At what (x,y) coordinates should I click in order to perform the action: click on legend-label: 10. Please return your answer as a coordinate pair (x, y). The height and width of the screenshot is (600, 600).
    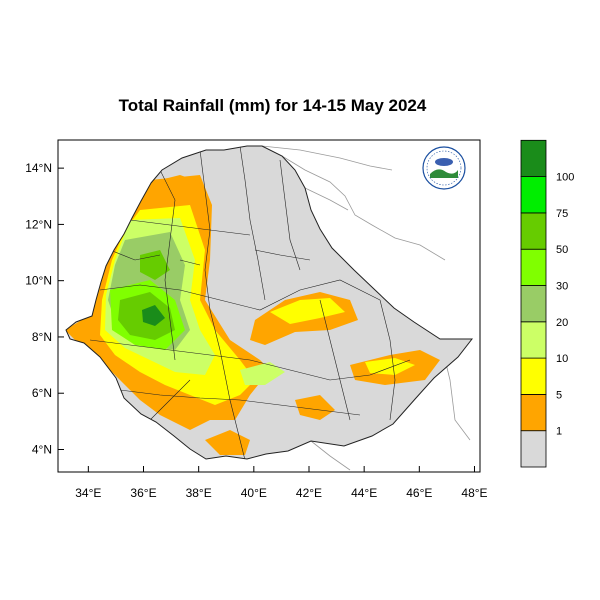
    Looking at the image, I should click on (562, 359).